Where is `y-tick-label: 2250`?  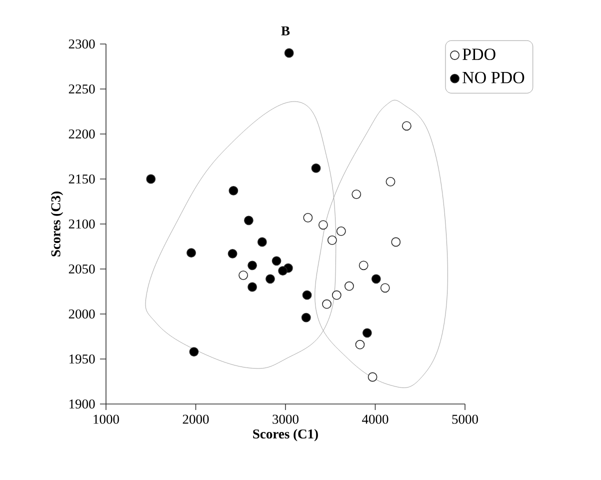
y-tick-label: 2250 is located at coordinates (81, 89).